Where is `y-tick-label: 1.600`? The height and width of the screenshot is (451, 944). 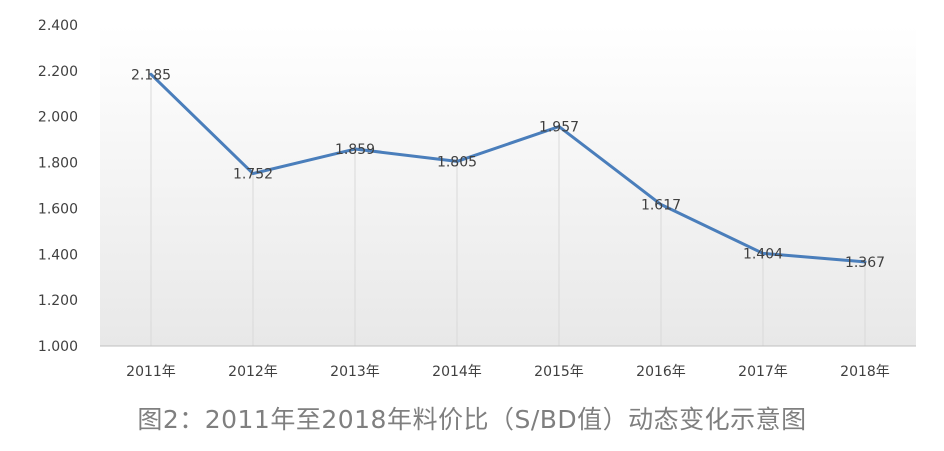
y-tick-label: 1.600 is located at coordinates (58, 209).